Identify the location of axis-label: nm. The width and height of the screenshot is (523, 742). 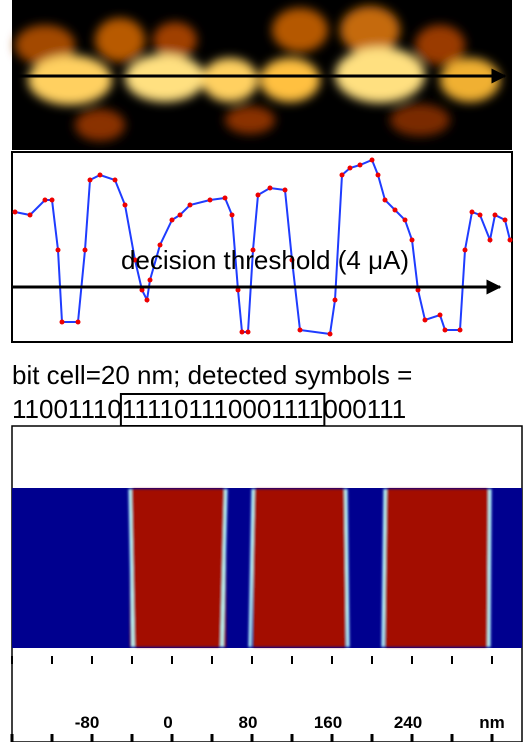
(492, 722).